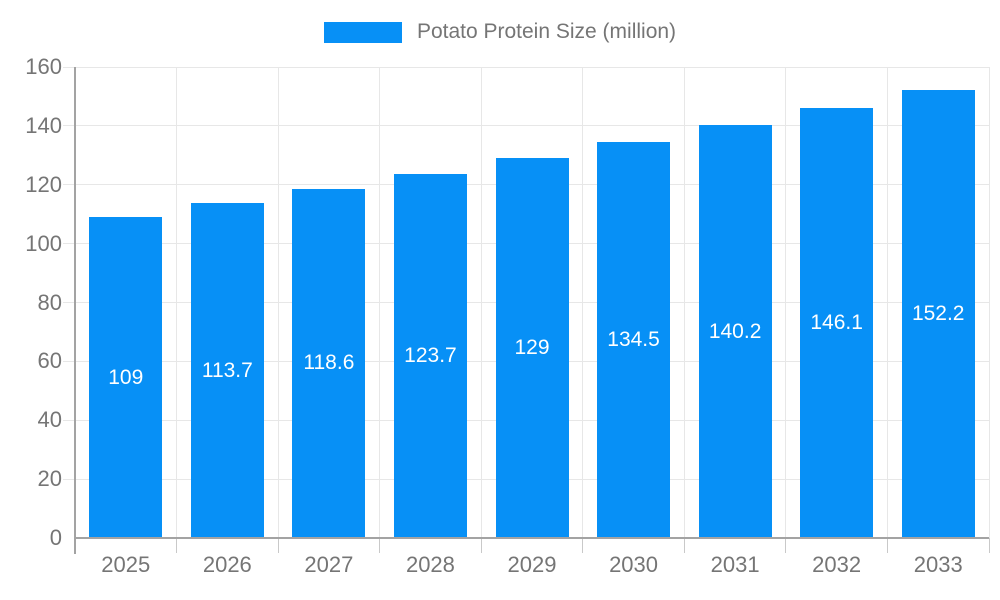  Describe the element at coordinates (43, 125) in the screenshot. I see `y-tick-label: 140` at that location.